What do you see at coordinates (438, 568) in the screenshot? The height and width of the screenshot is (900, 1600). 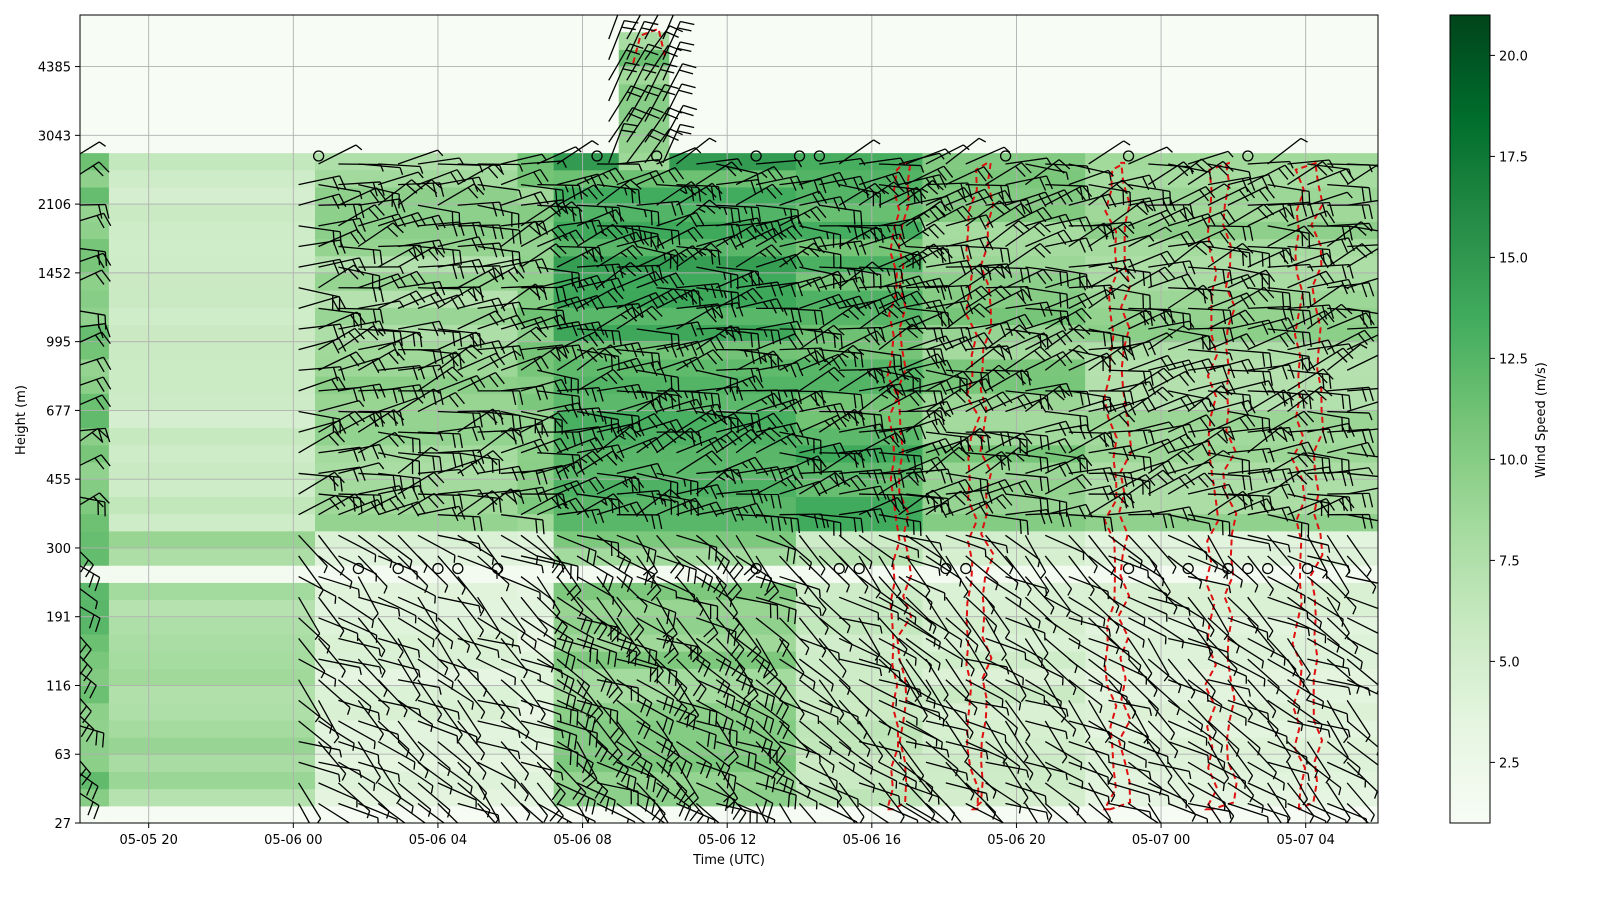 I see `calm-circle` at bounding box center [438, 568].